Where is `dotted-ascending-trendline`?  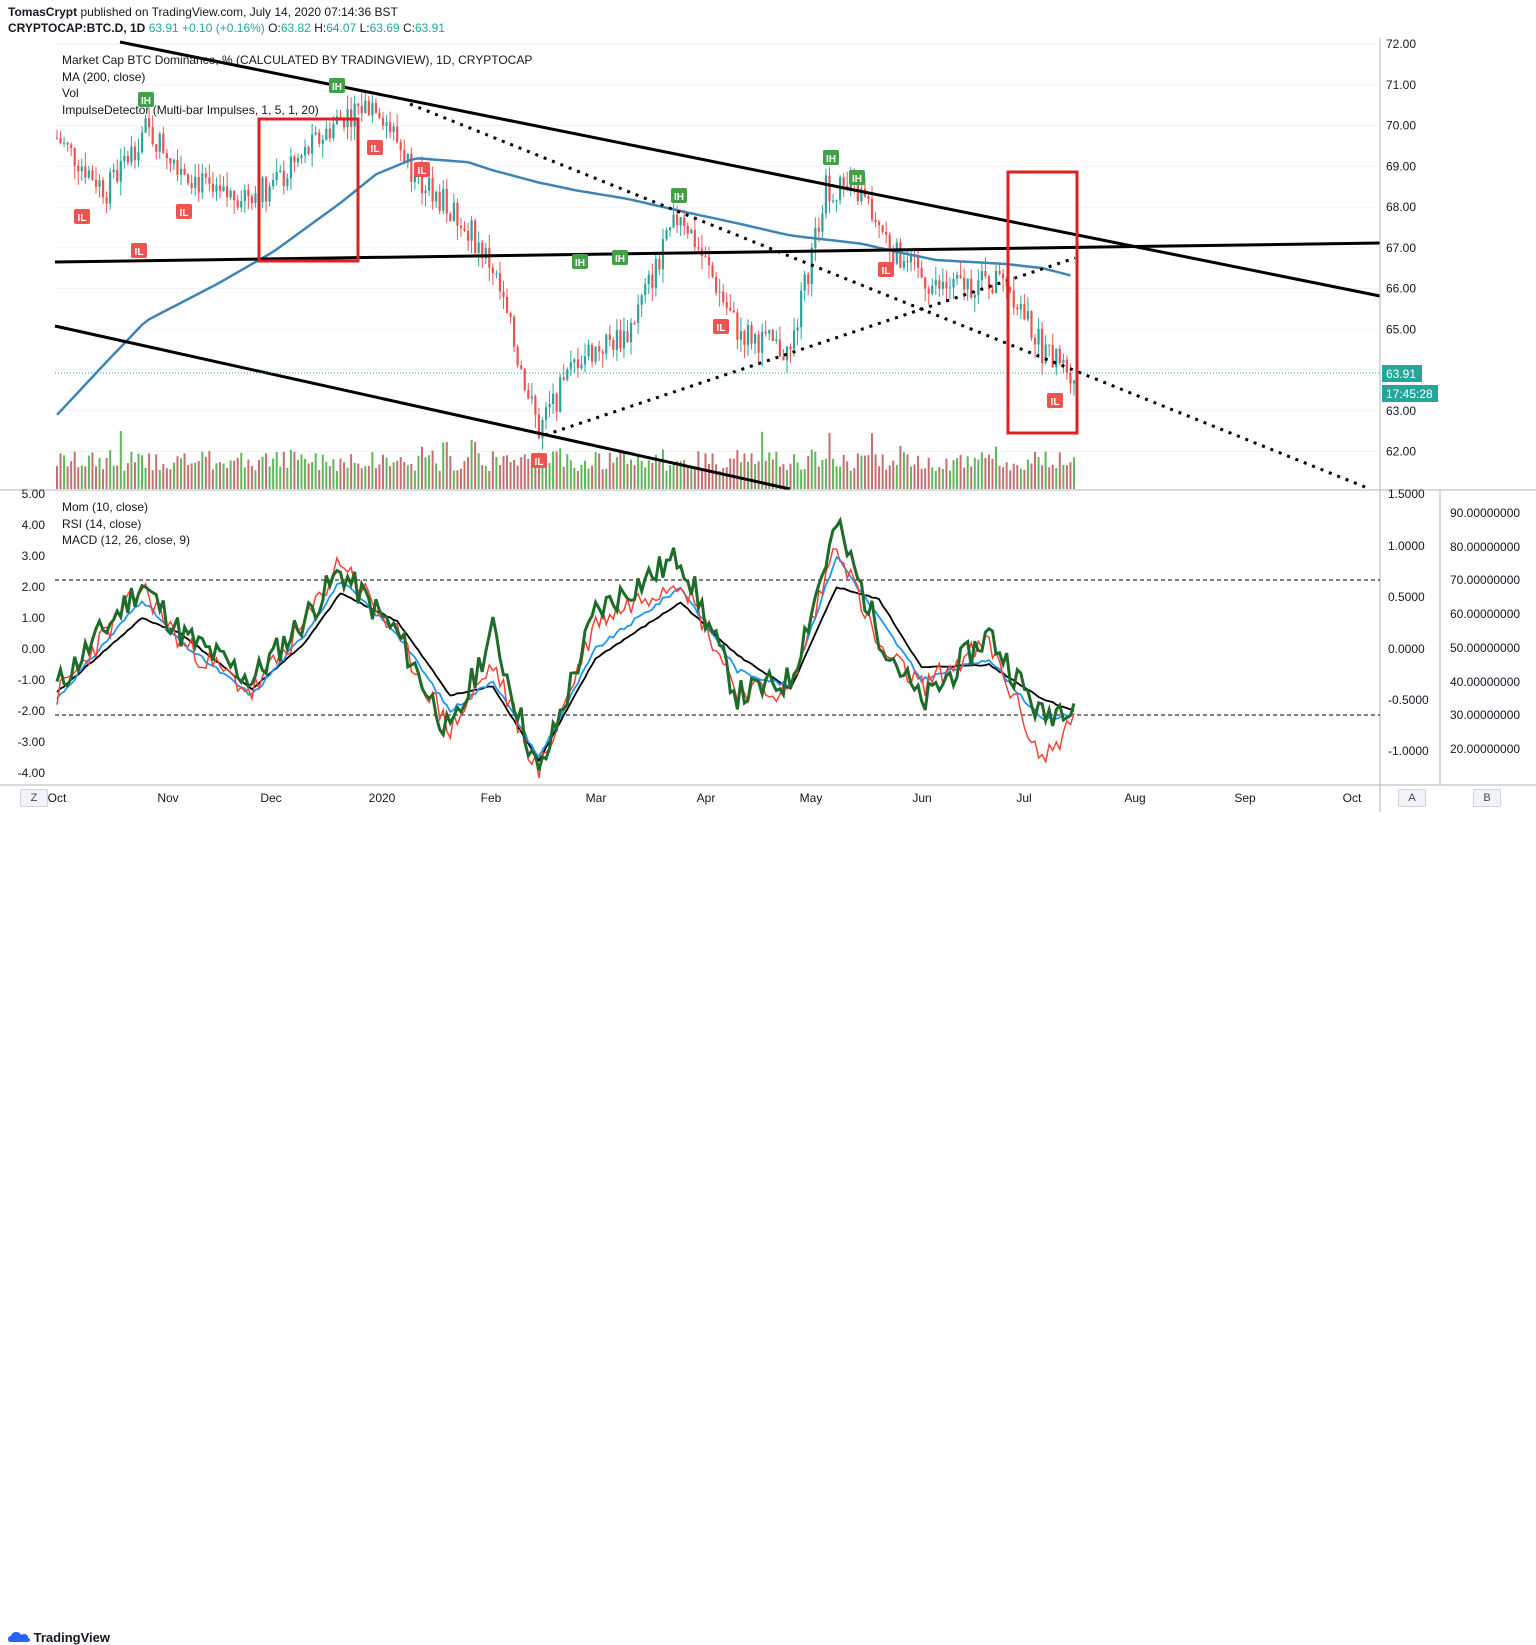
dotted-ascending-trendline is located at coordinates (810, 346).